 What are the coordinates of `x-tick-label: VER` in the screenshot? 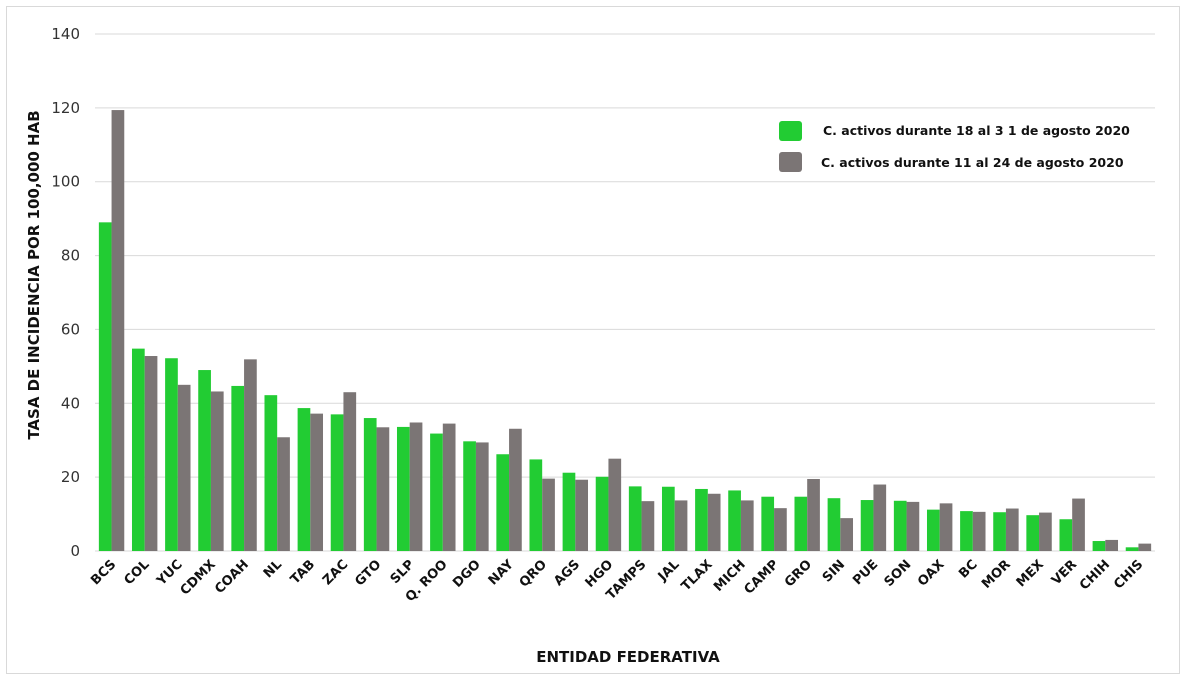 It's located at (1064, 572).